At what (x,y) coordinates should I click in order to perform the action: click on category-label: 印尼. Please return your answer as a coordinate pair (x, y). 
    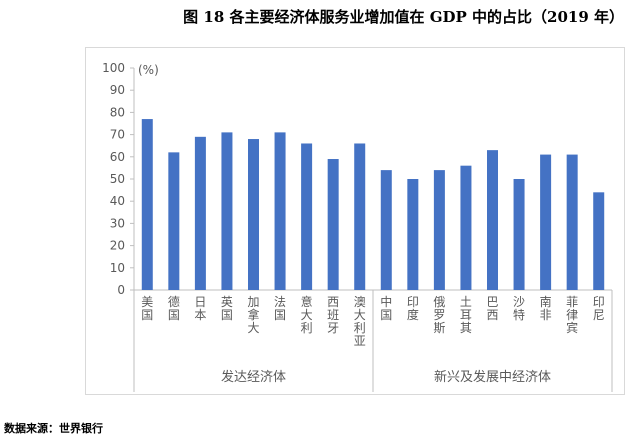
    Looking at the image, I should click on (599, 308).